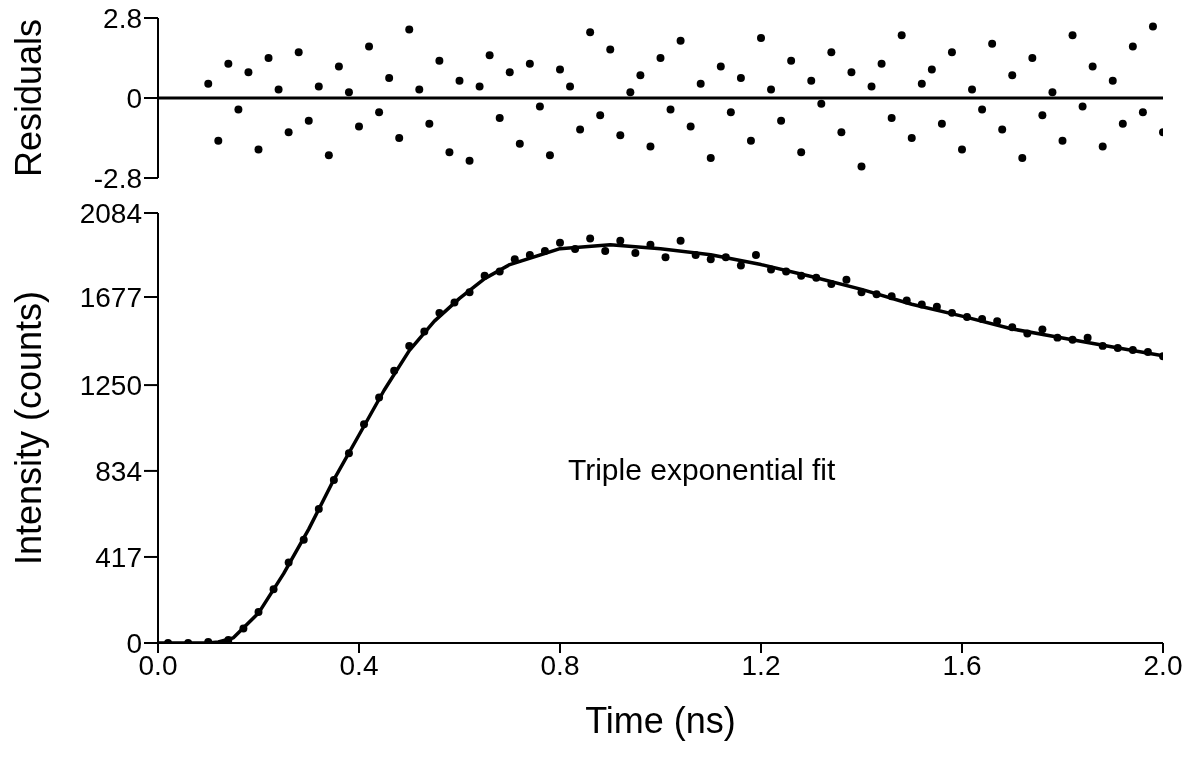  What do you see at coordinates (122, 18) in the screenshot?
I see `y-tick-label: 2.8` at bounding box center [122, 18].